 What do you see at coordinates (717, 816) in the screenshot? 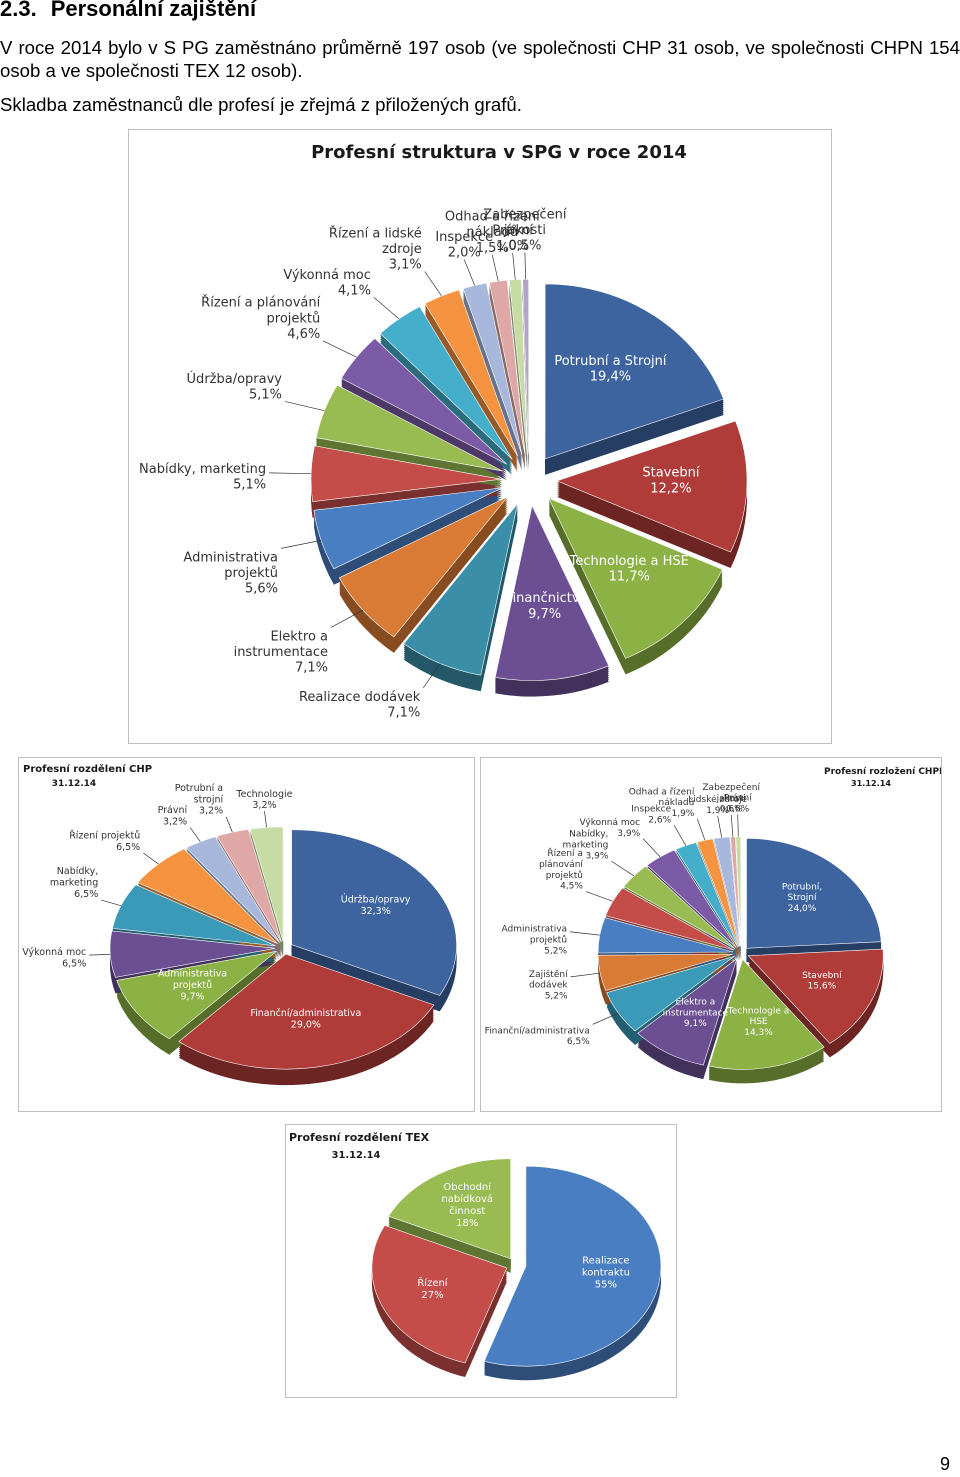
I see `slice-label: Lidské zdroje 1,9%` at bounding box center [717, 816].